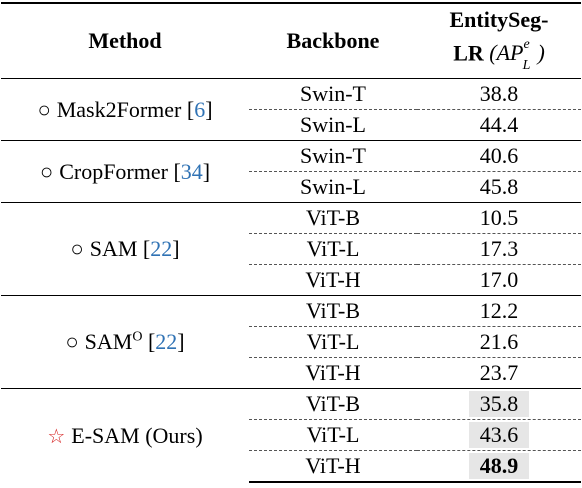 This screenshot has height=488, width=582. I want to click on score-cell: 38.8, so click(499, 94).